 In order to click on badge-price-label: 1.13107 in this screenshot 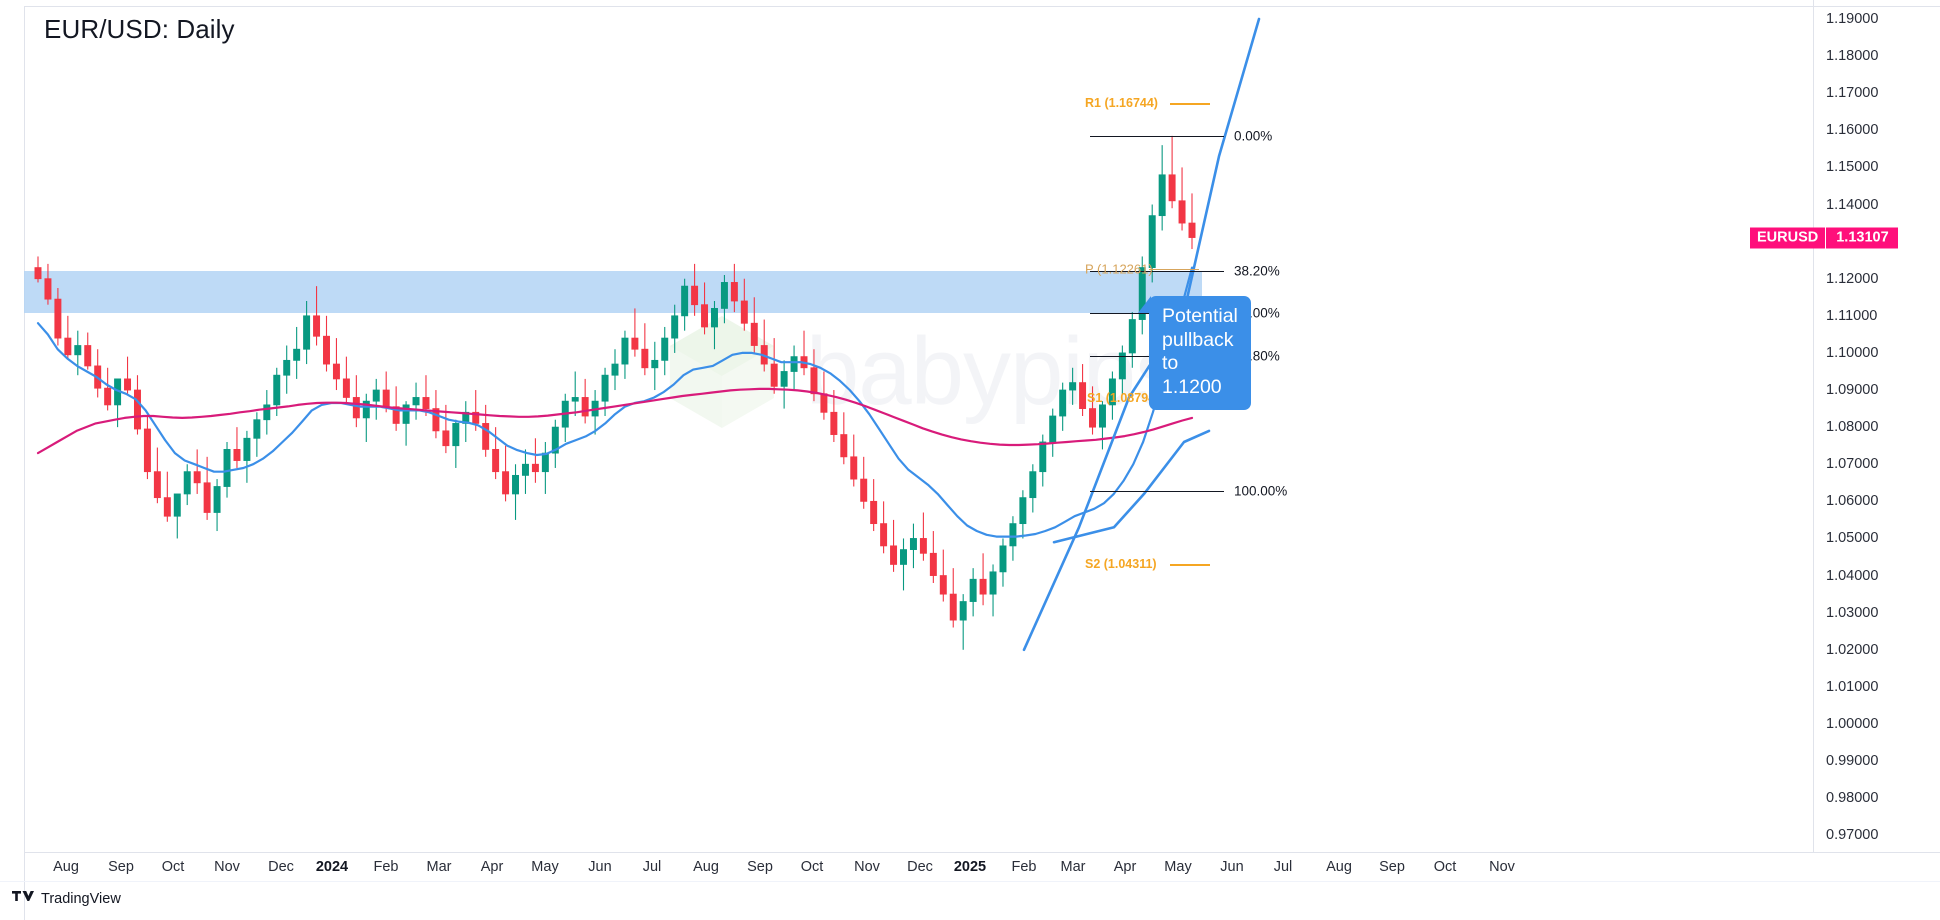, I will do `click(1862, 238)`.